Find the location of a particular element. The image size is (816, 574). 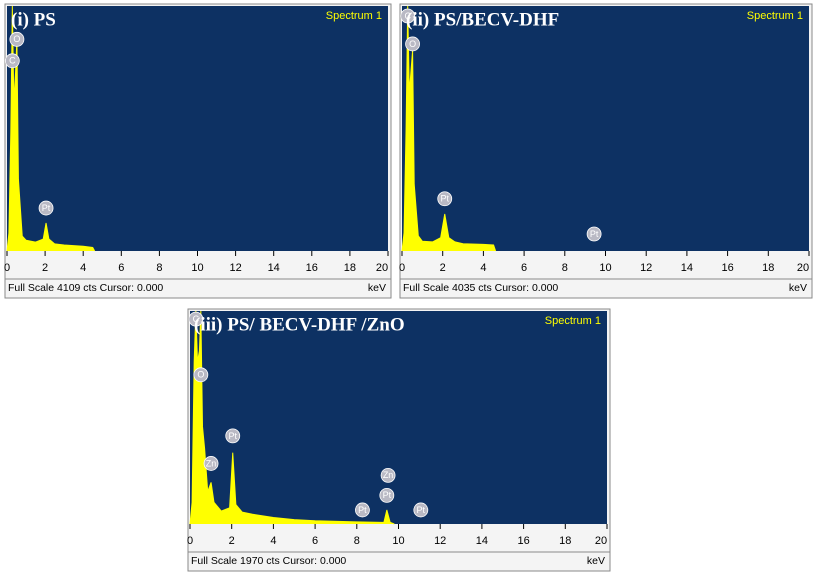

panel-title: (ii) PS/BECV-DHF is located at coordinates (482, 19).